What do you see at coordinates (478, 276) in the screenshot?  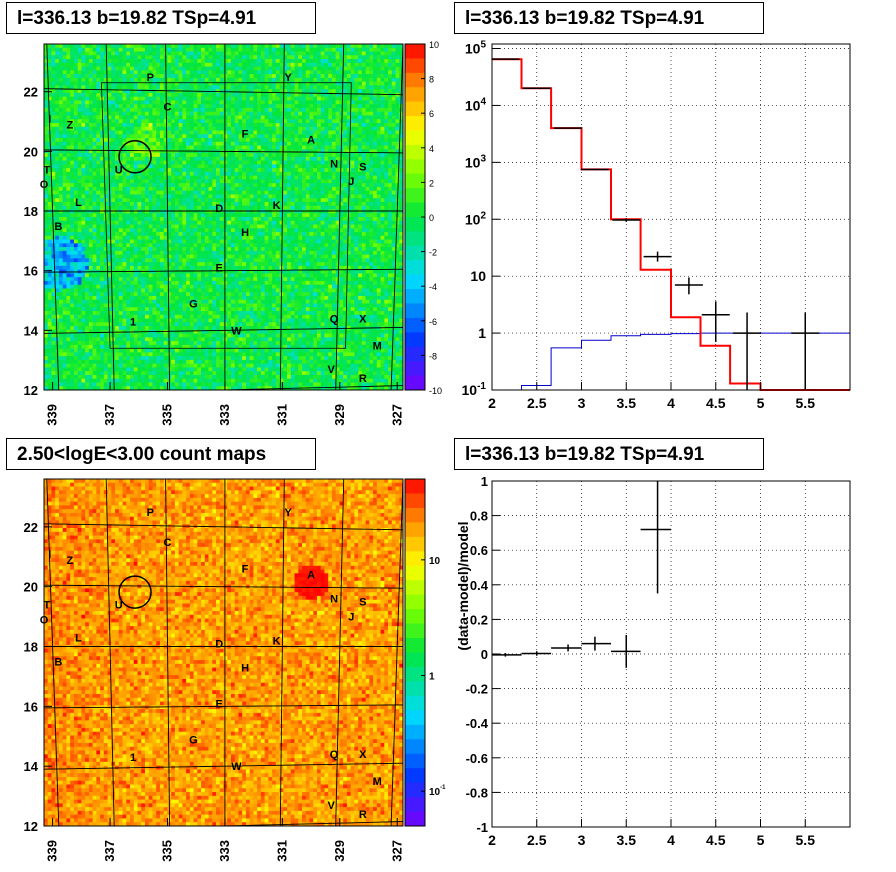 I see `y-tick-label: 10` at bounding box center [478, 276].